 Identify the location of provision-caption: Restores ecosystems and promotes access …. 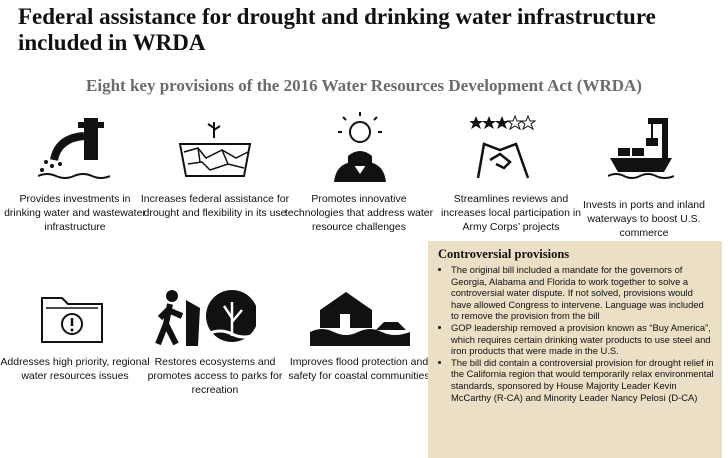
(215, 376).